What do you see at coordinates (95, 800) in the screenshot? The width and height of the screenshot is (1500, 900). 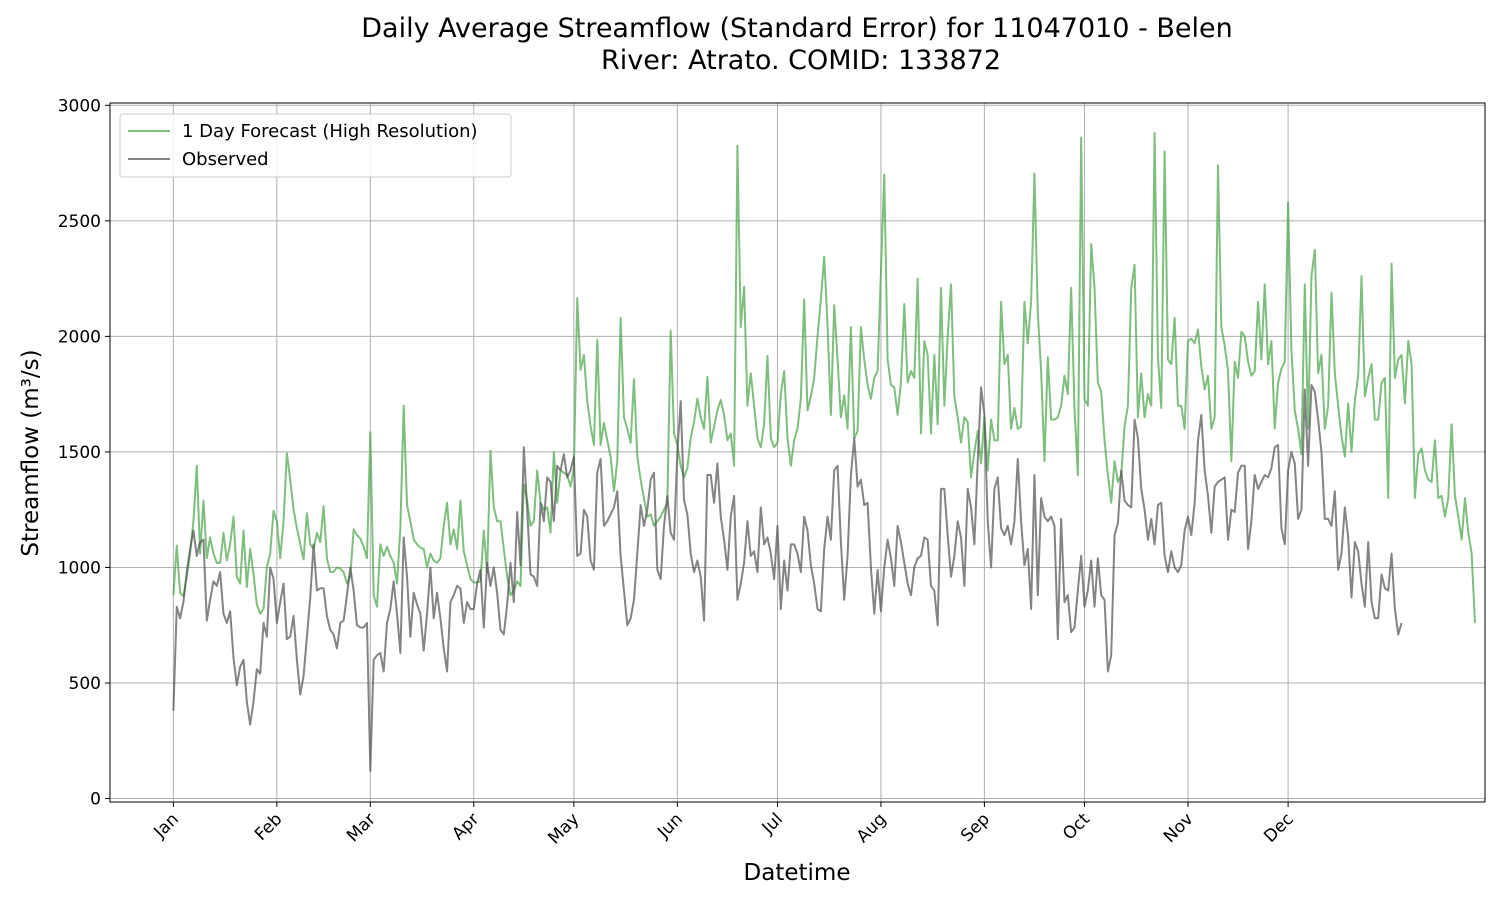 I see `y-tick-label: 0` at bounding box center [95, 800].